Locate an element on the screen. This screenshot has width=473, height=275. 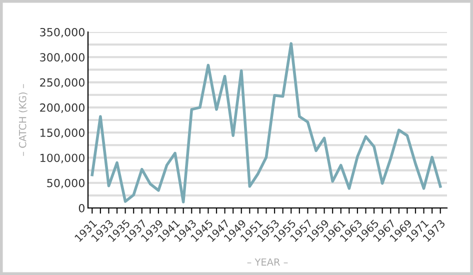
y-tick-label: 100,000 is located at coordinates (62, 159).